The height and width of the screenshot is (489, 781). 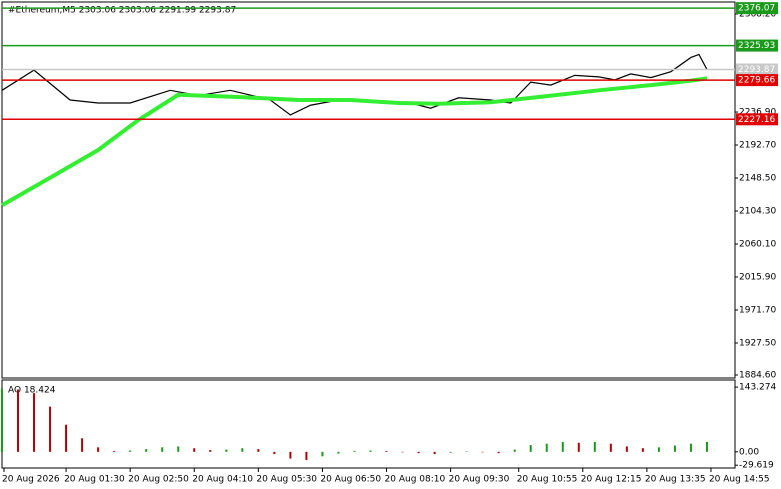 What do you see at coordinates (415, 480) in the screenshot?
I see `x-tick-label: 20 Aug 08:10` at bounding box center [415, 480].